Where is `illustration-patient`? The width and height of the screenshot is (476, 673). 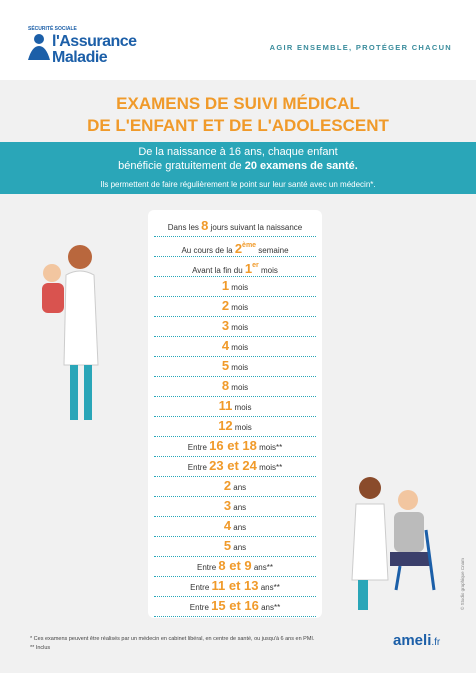
illustration-patient is located at coordinates (393, 543).